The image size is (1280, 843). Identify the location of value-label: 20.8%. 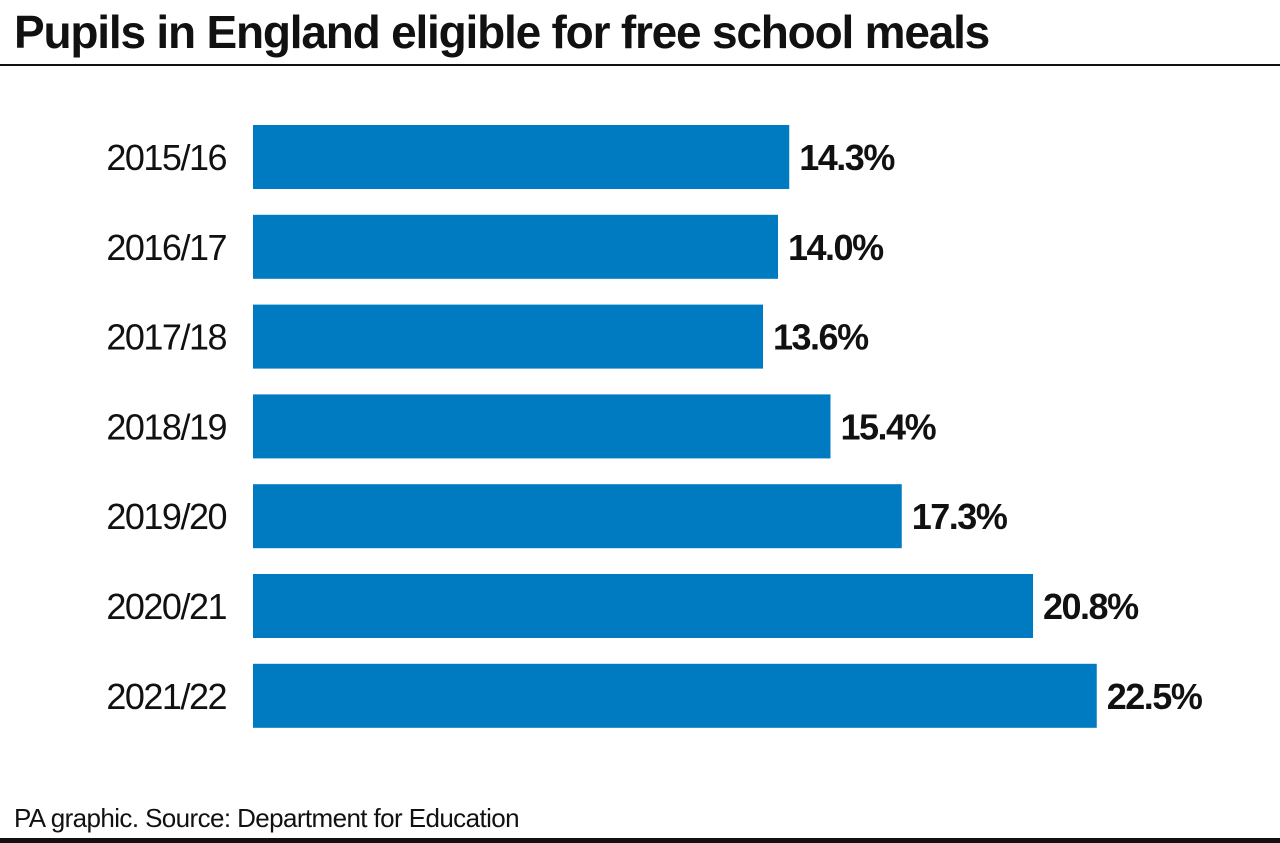
(1091, 606).